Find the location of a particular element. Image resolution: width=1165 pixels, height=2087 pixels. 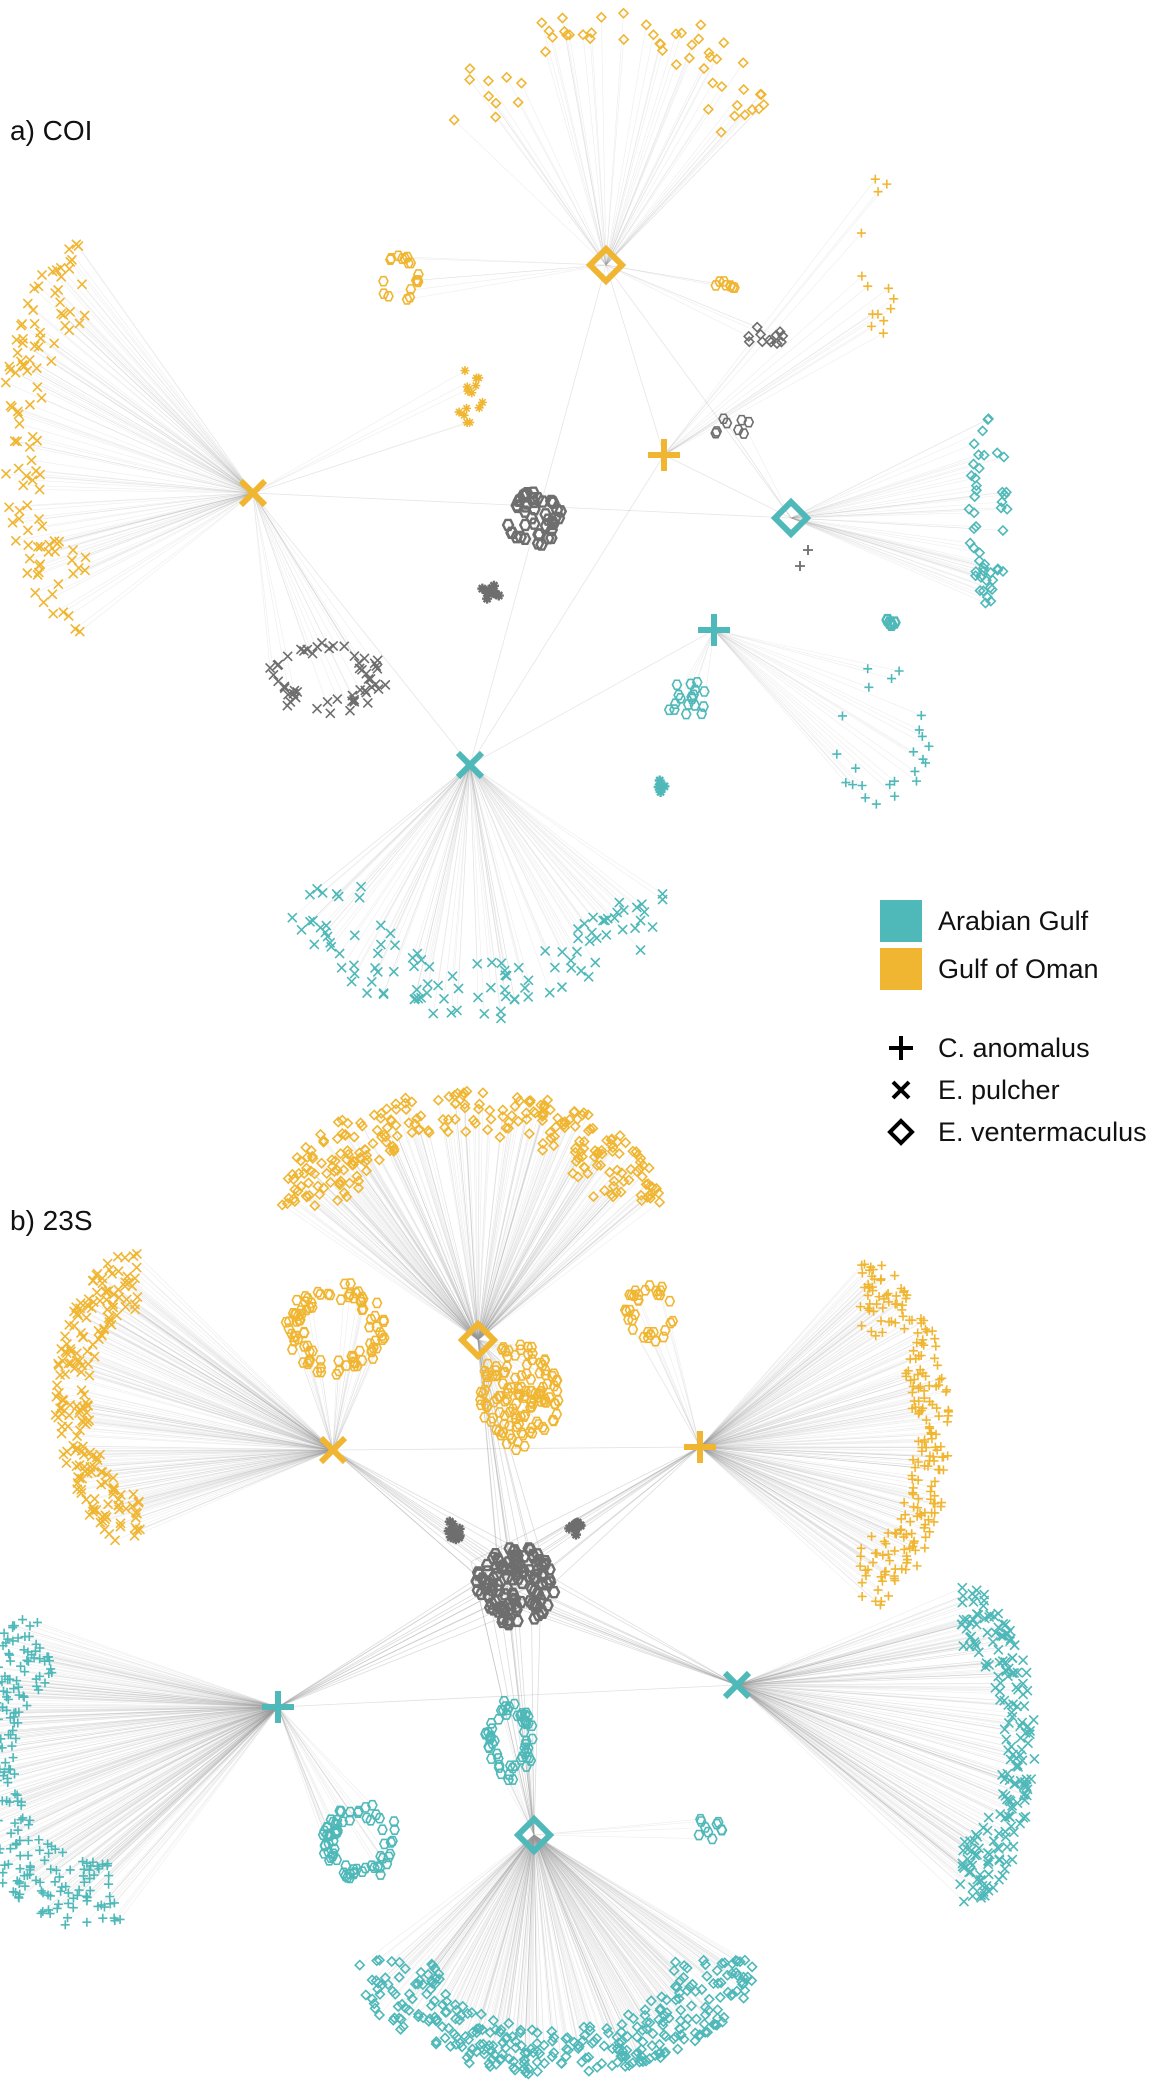

legend-item-c-anomalus: C. anomalus is located at coordinates (985, 1048).